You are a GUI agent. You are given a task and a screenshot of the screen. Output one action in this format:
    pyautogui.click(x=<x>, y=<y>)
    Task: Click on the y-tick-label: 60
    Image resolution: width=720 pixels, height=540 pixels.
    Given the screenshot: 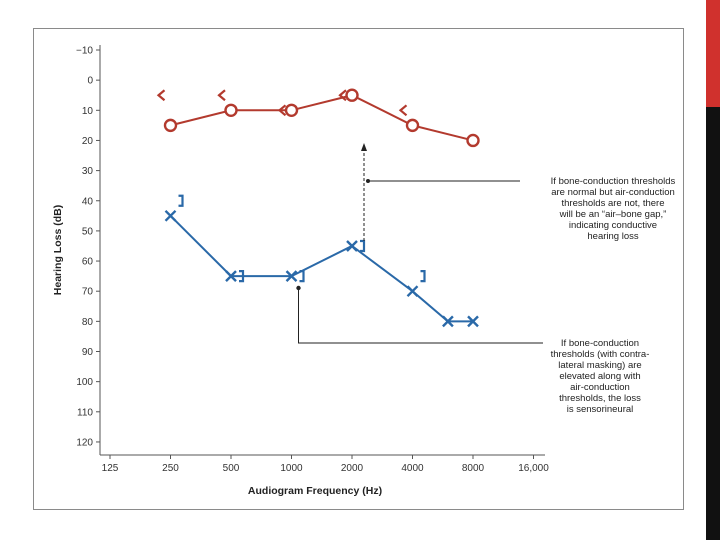 What is the action you would take?
    pyautogui.click(x=88, y=262)
    